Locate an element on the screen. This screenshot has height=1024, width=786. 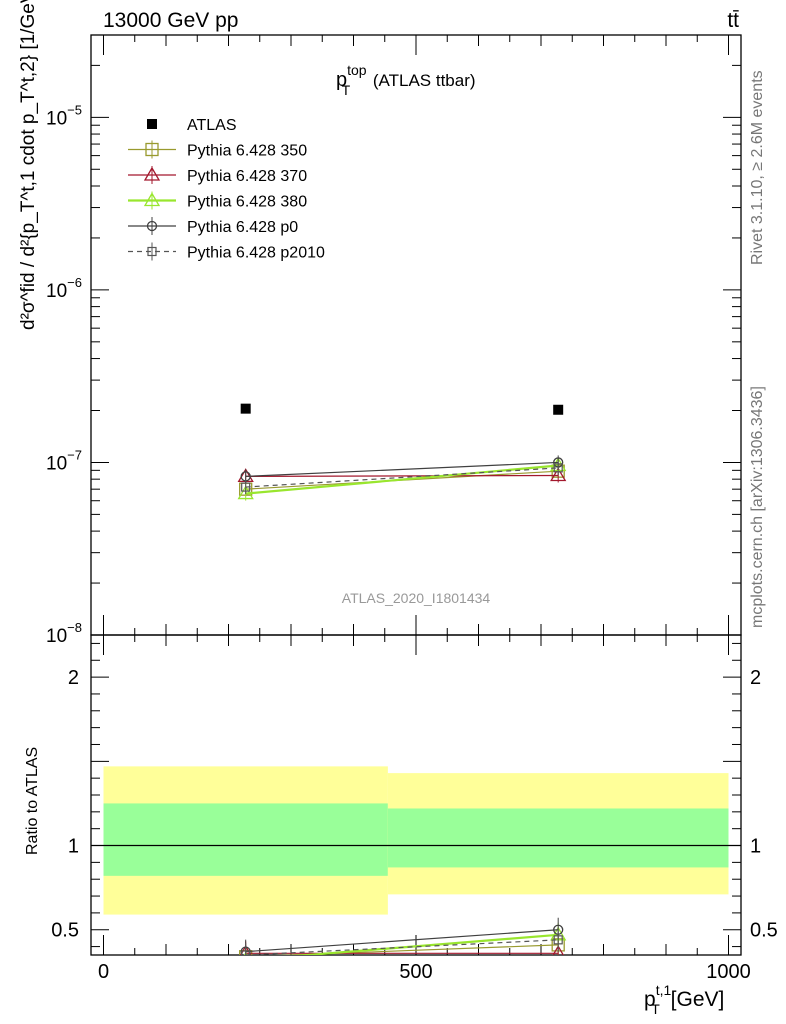
plot-title: ptop T (ATLAS ttbar) is located at coordinates (406, 80).